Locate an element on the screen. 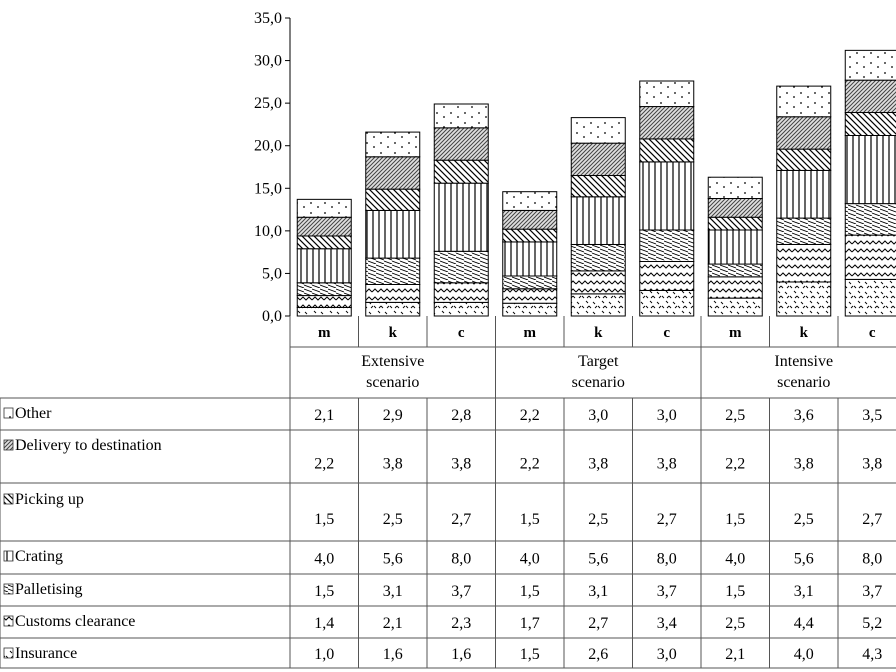 The image size is (896, 672). legend-swatch-delivery-to-destination is located at coordinates (8, 445).